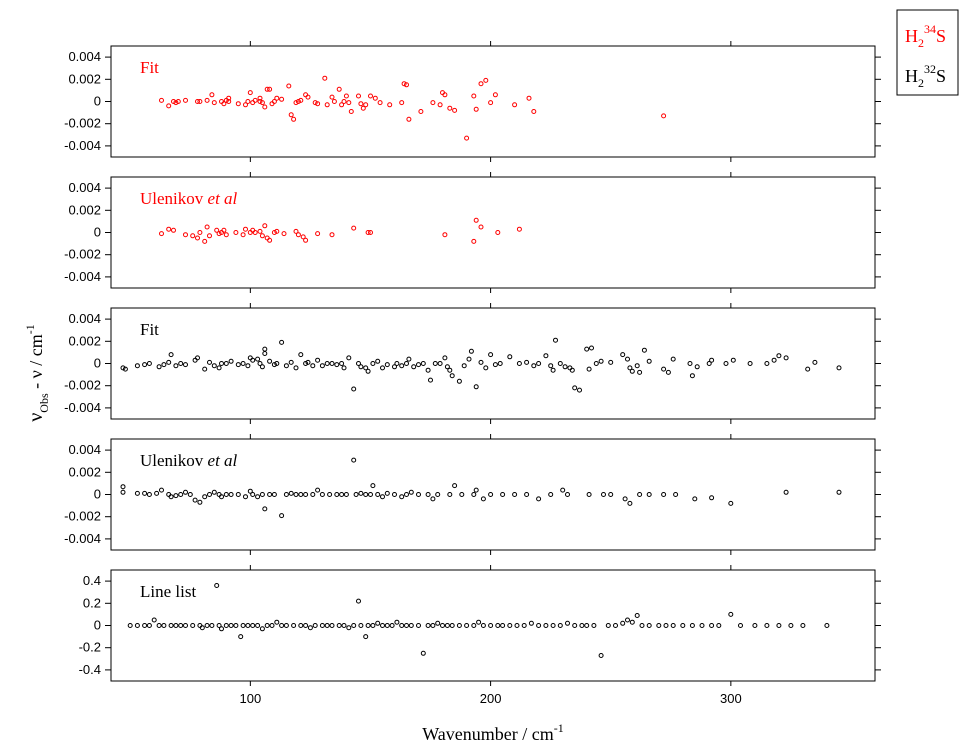 Image resolution: width=961 pixels, height=747 pixels. Describe the element at coordinates (491, 698) in the screenshot. I see `x-tick-label: 200` at that location.